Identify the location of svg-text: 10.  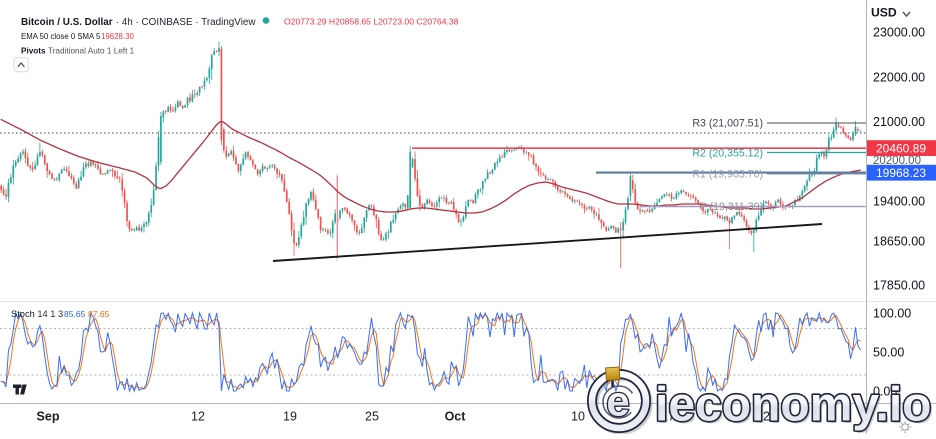
(578, 417).